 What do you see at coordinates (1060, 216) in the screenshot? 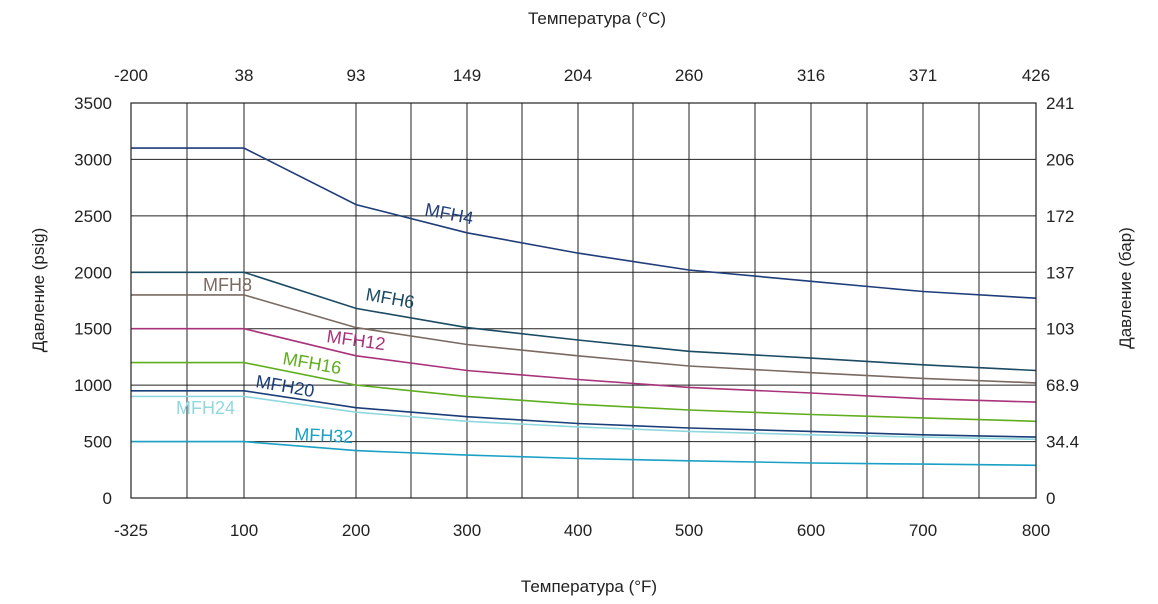
I see `y-tick-label-right: 172` at bounding box center [1060, 216].